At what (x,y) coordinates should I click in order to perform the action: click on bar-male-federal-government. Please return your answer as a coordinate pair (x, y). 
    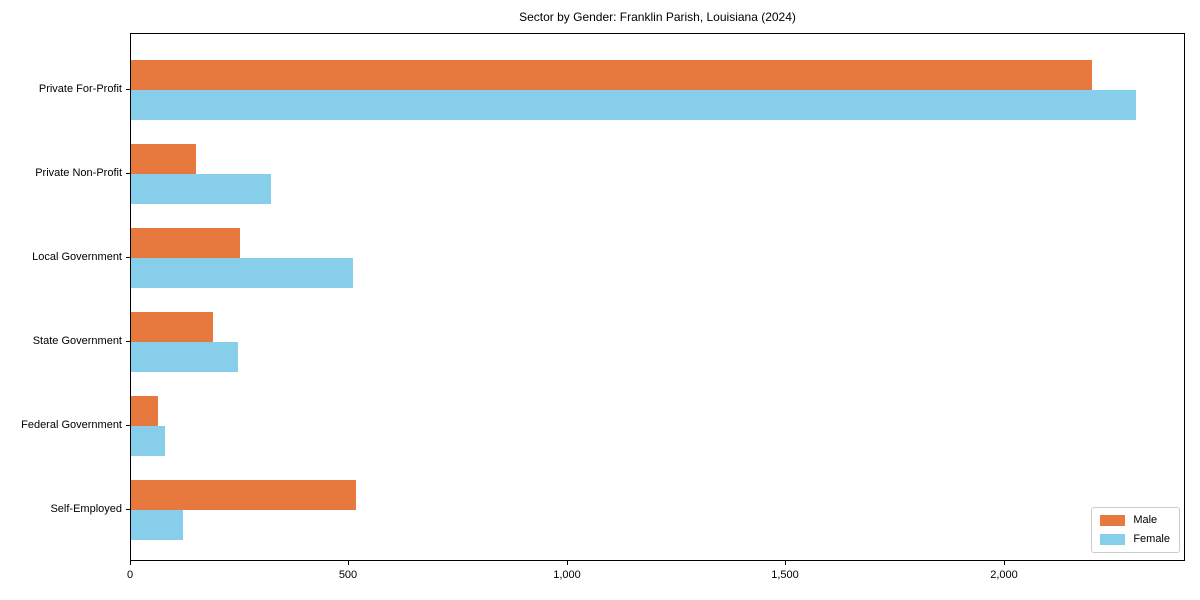
    Looking at the image, I should click on (144, 411).